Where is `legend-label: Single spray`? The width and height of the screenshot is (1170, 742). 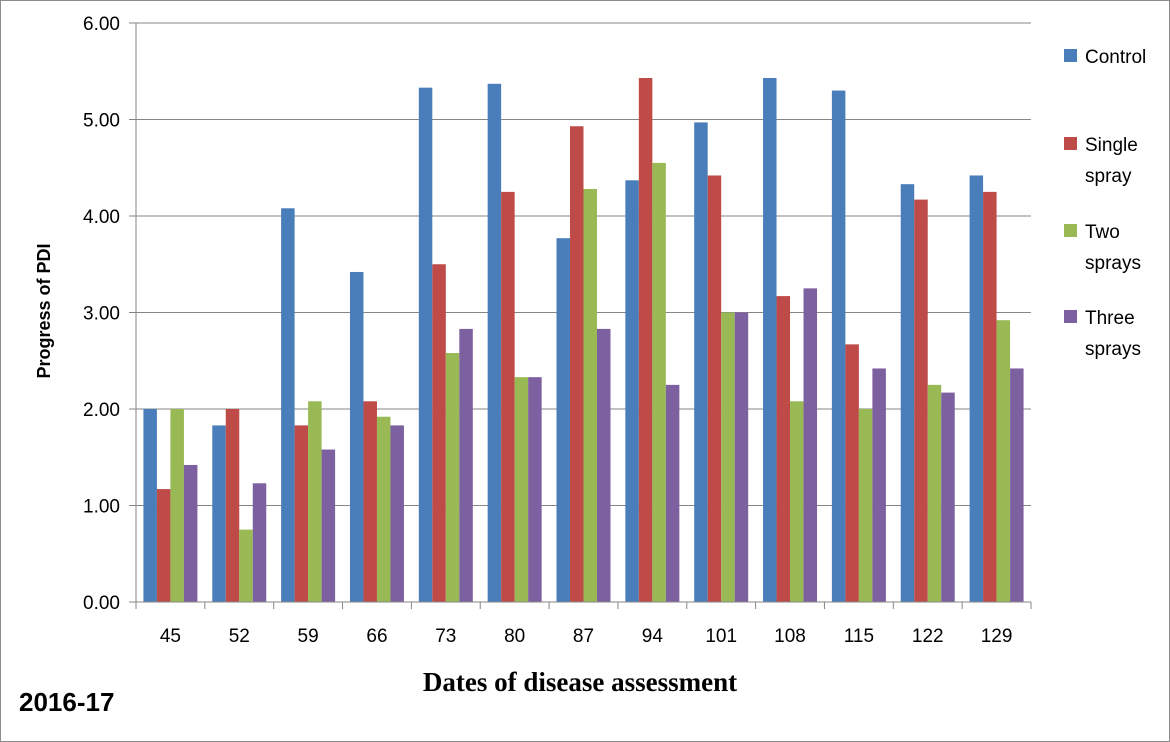
legend-label: Single spray is located at coordinates (1111, 161).